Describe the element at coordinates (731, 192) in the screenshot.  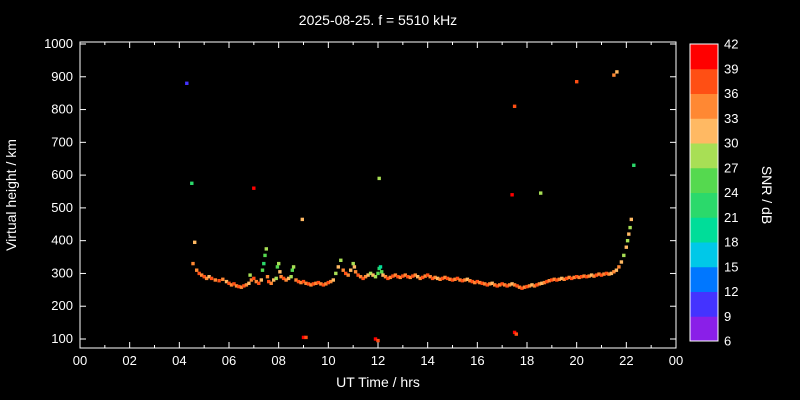
I see `colorbar-tick-label: 24` at that location.